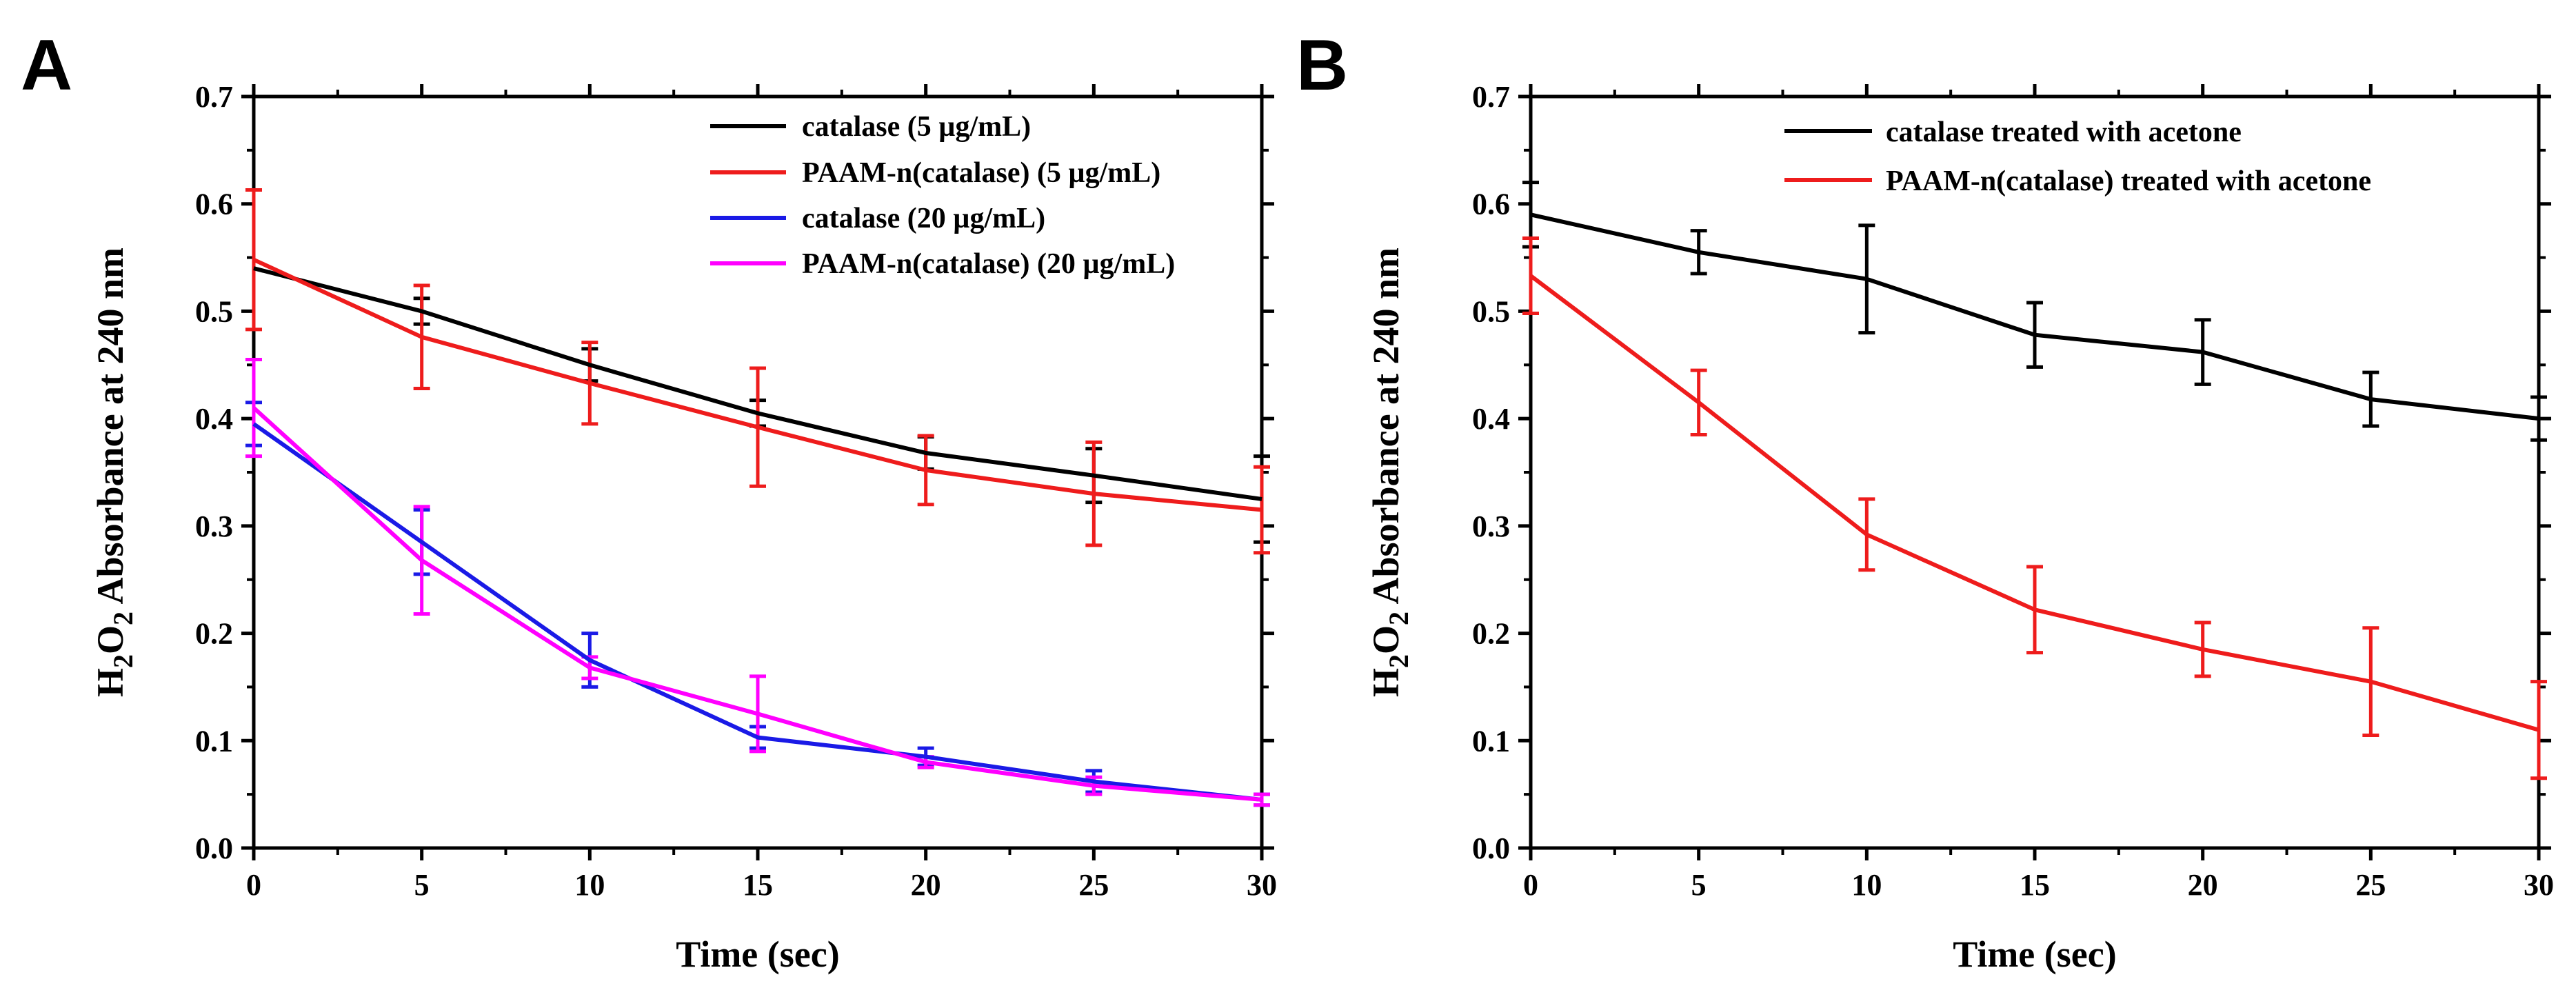  Describe the element at coordinates (123, 661) in the screenshot. I see `panel-a-y-title-sub1: 2` at that location.